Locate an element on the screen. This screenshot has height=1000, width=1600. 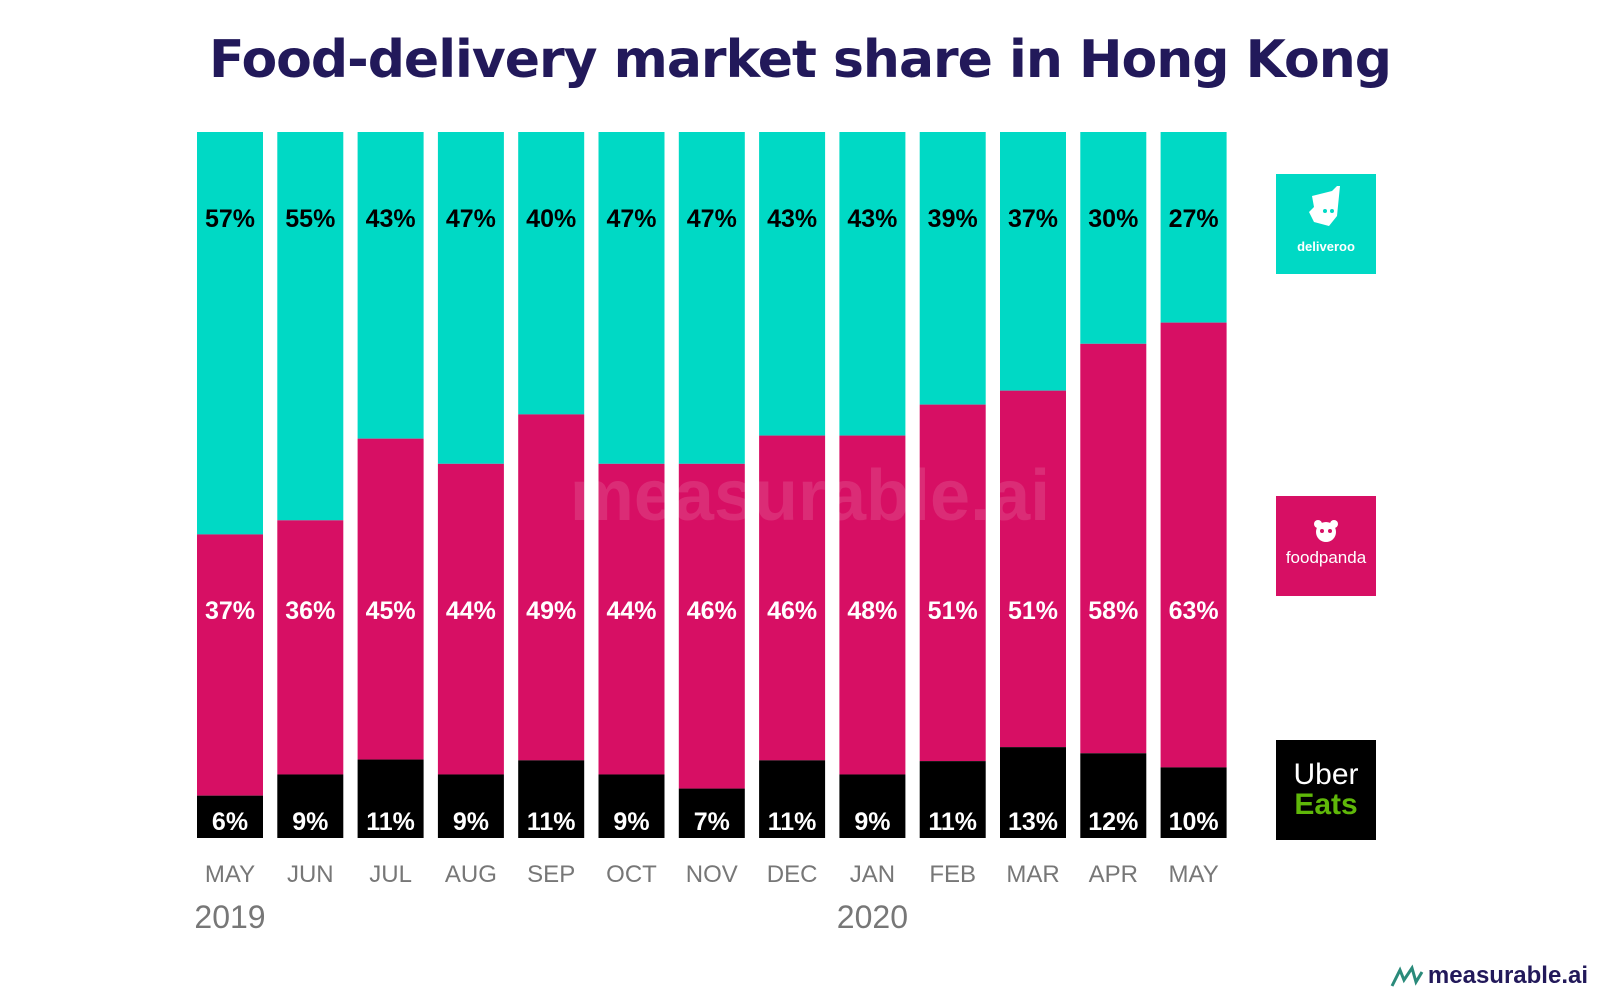
x-tick-label: MAY is located at coordinates (230, 874).